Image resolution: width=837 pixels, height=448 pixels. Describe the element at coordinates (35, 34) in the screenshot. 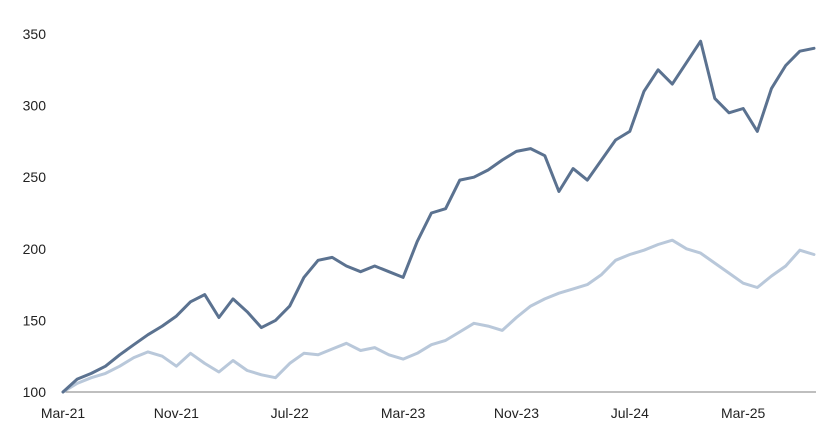

I see `y-tick-label: 350` at that location.